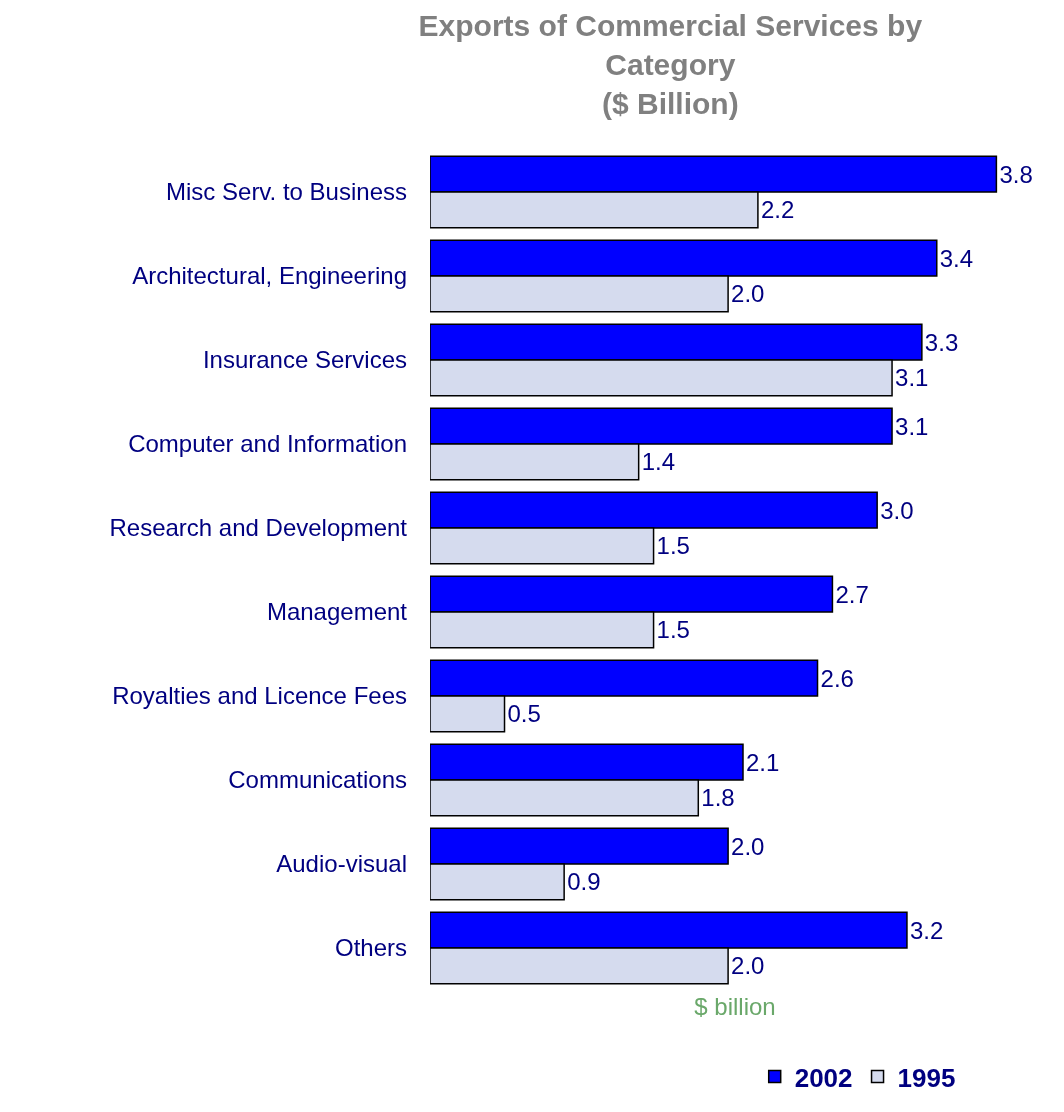  What do you see at coordinates (341, 864) in the screenshot?
I see `y-tick-label: Audio-visual` at bounding box center [341, 864].